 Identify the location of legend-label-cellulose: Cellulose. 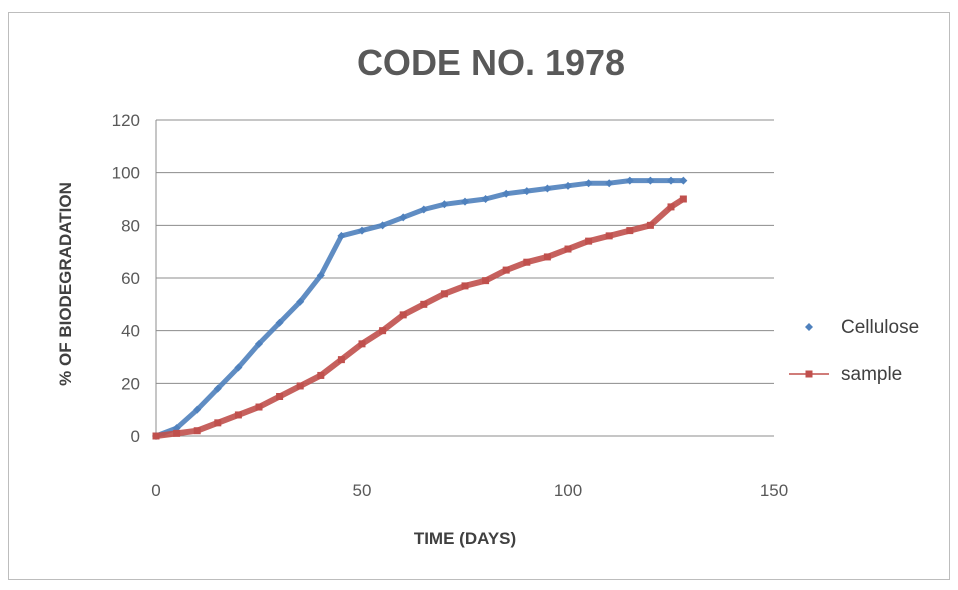
(880, 327).